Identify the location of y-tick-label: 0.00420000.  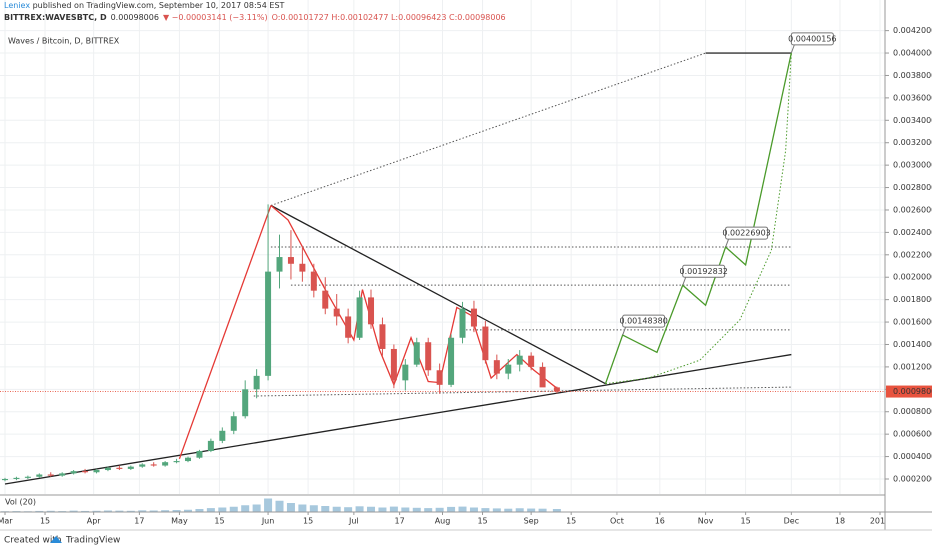
(912, 30).